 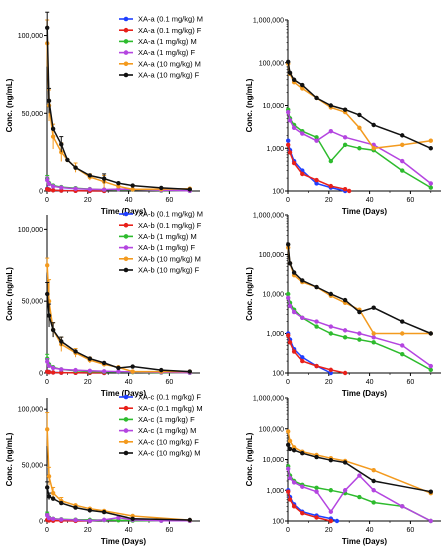 I want to click on y-tick-label: 1,000, so click(x=275, y=149).